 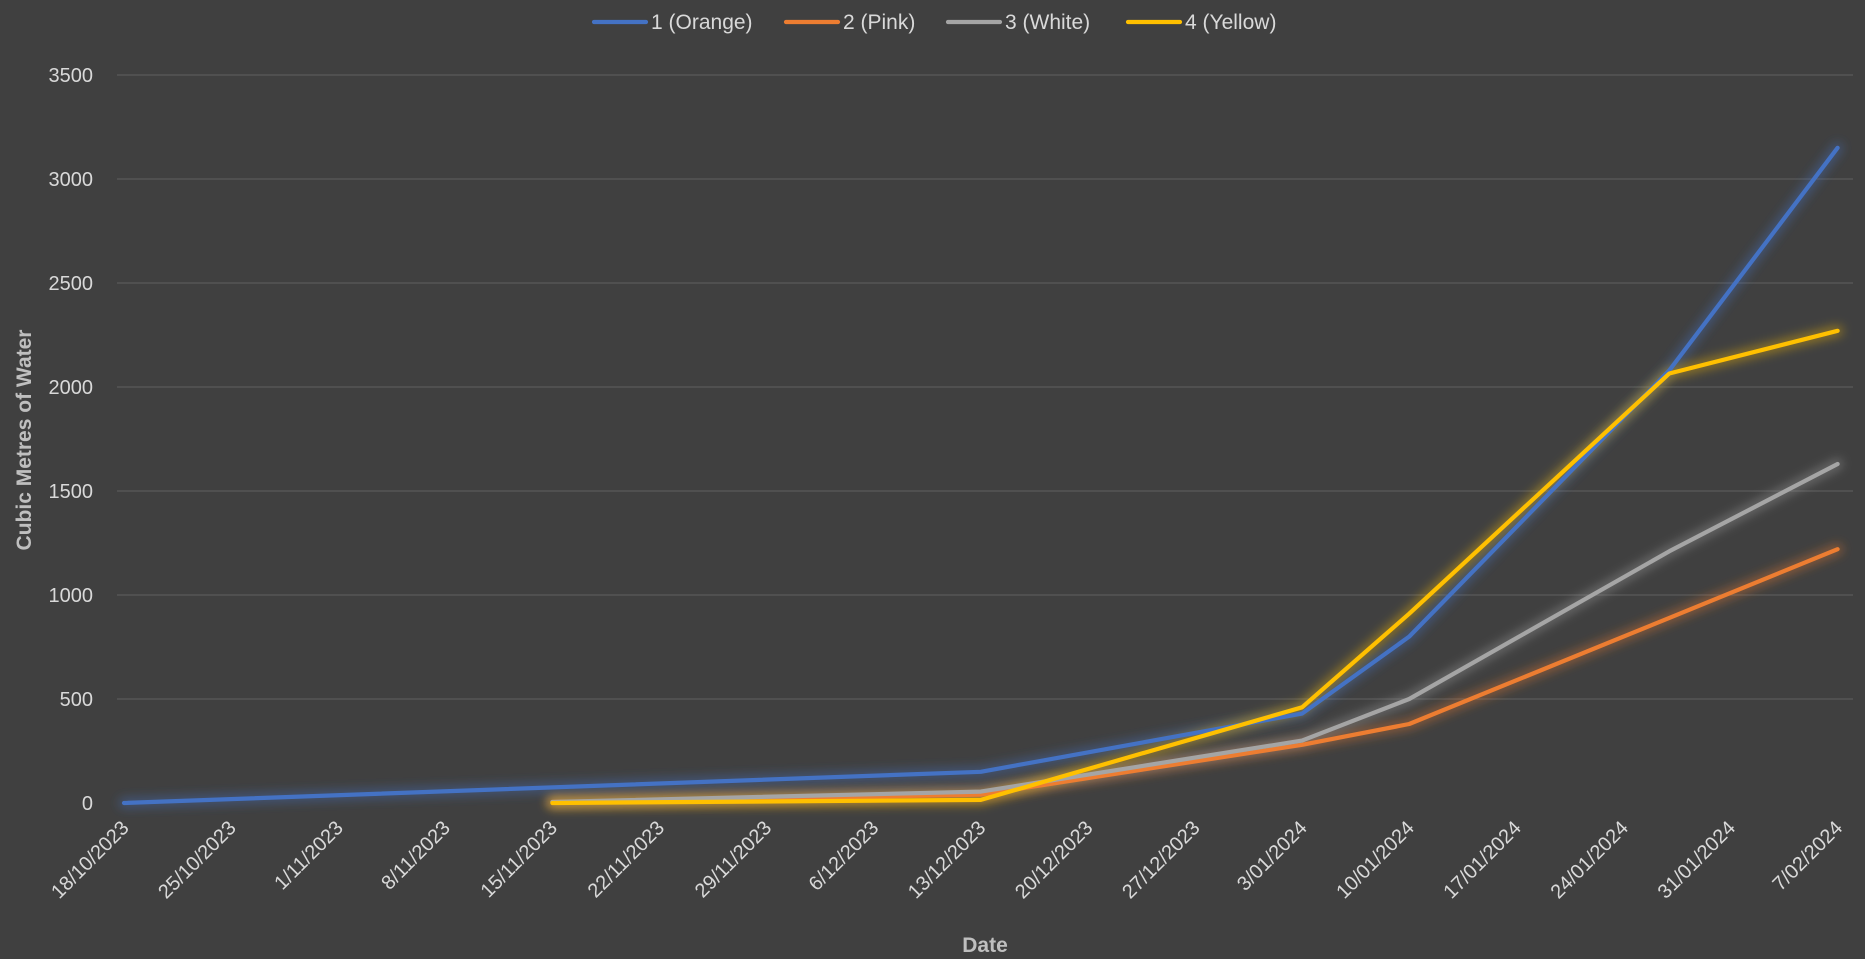 What do you see at coordinates (71, 440) in the screenshot?
I see `y-axis-tick-labels: 0 500 1000 1500 2000 2500 3000 3500` at bounding box center [71, 440].